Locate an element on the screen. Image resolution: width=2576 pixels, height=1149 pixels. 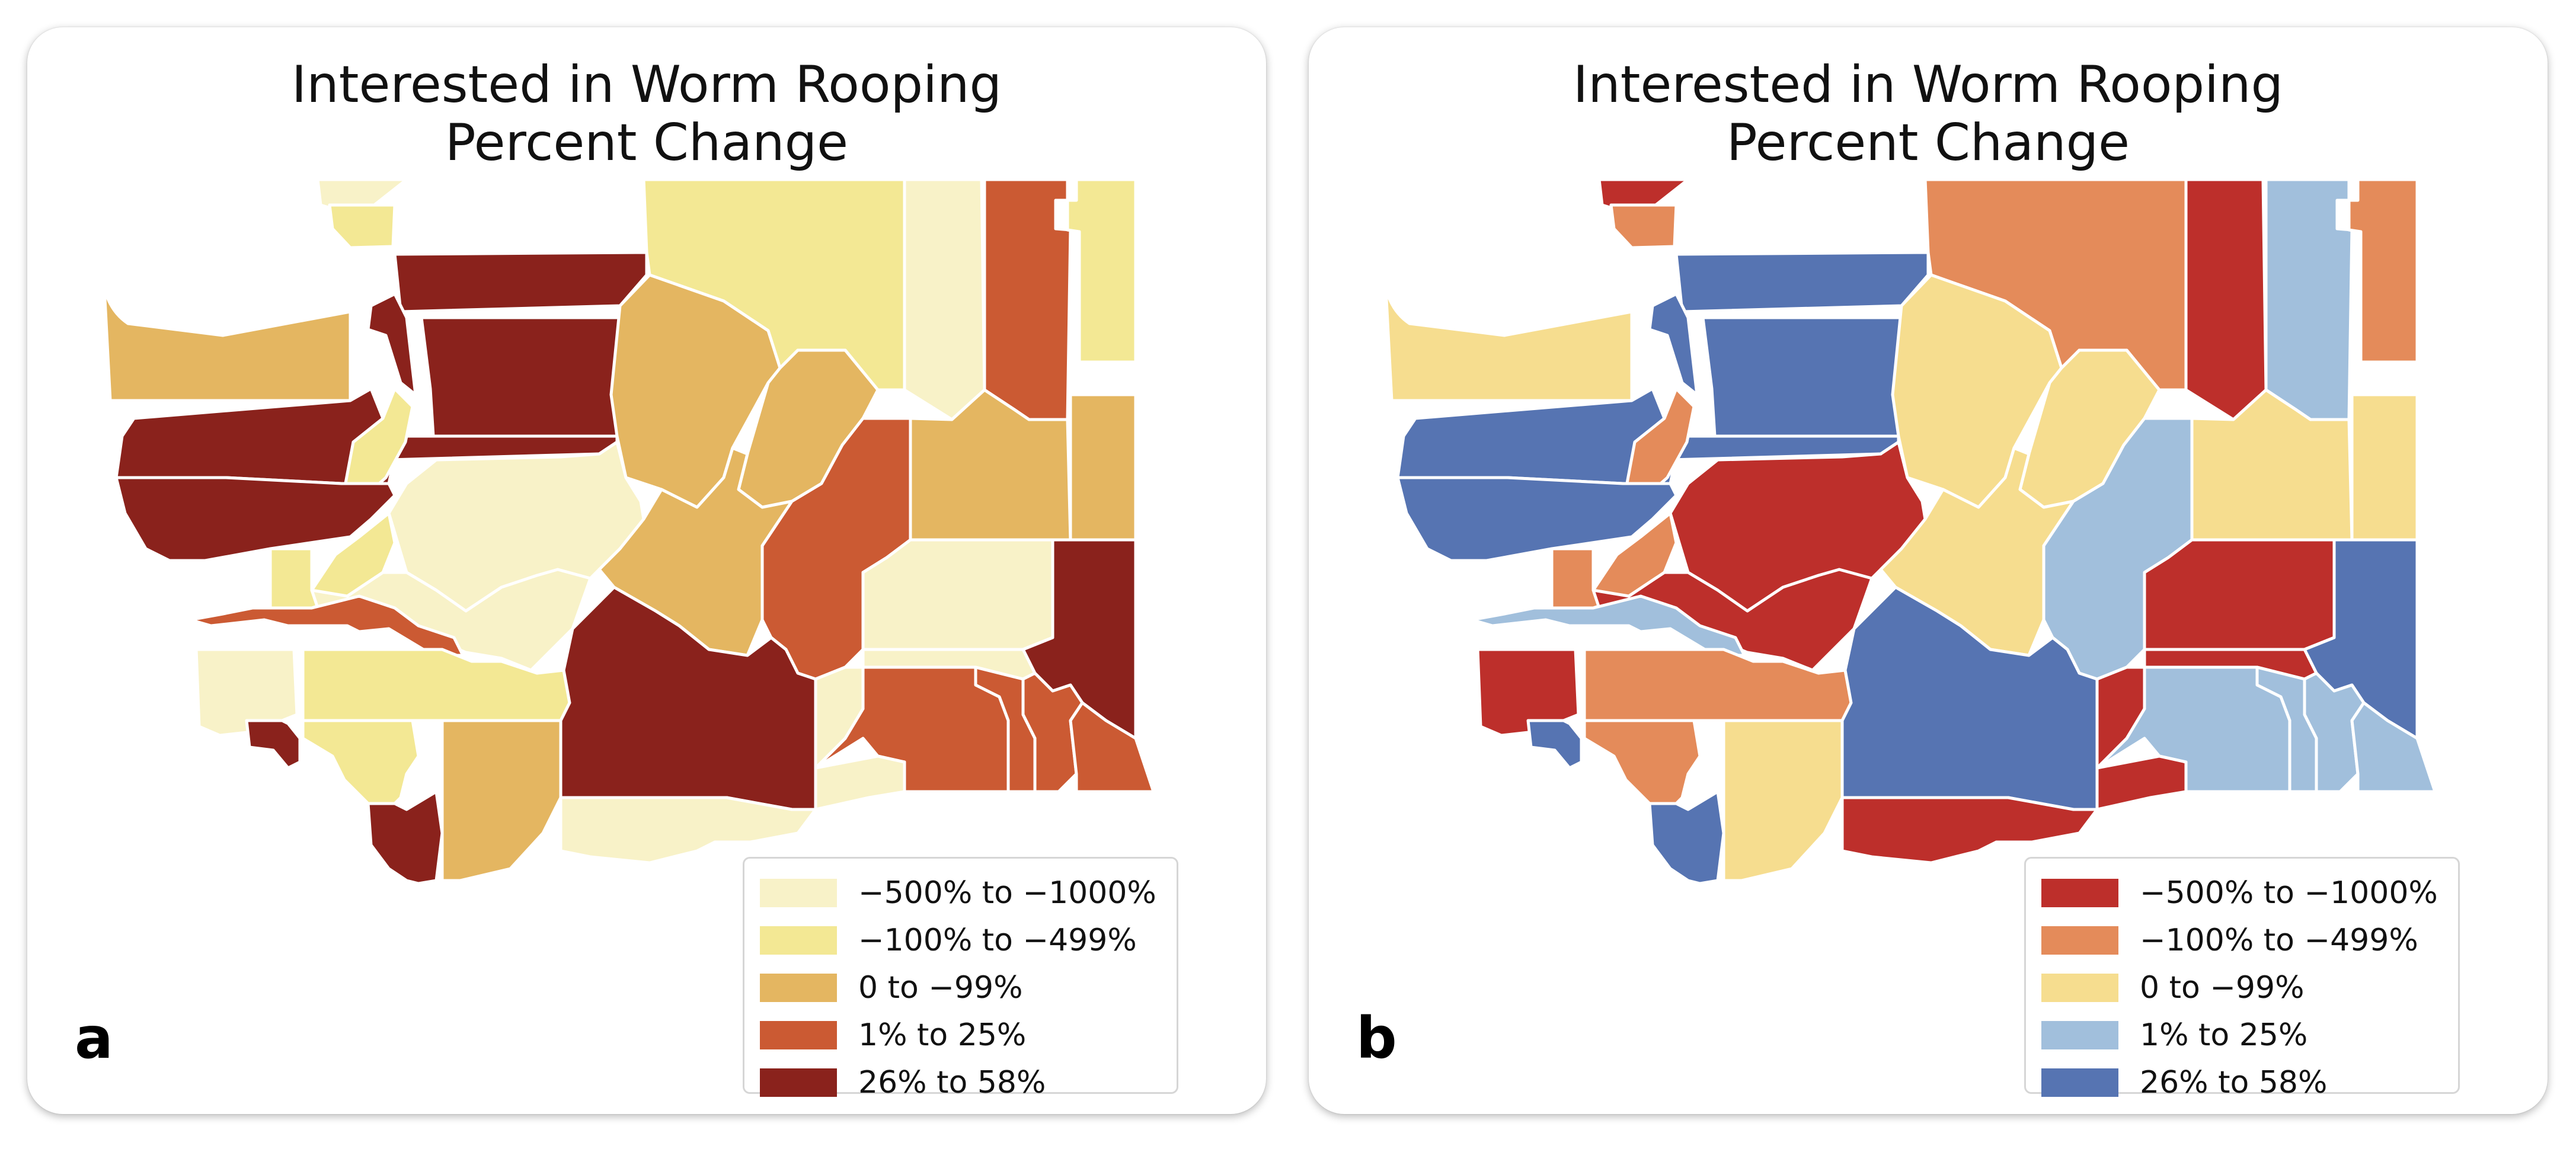
panel-label: b is located at coordinates (1376, 1038).